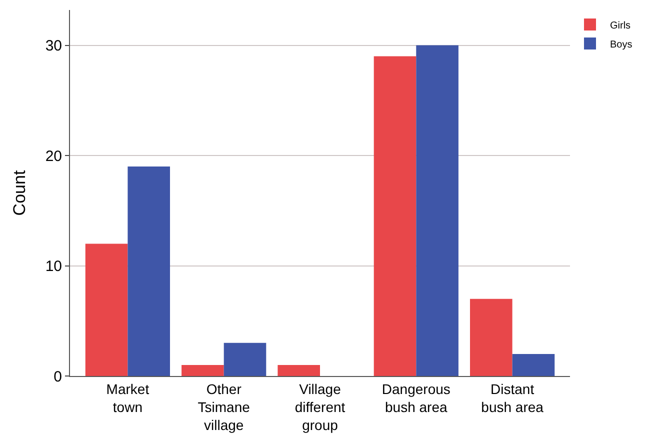 This screenshot has height=443, width=648. Describe the element at coordinates (224, 407) in the screenshot. I see `x-tick-label: Other Tsimane village` at that location.